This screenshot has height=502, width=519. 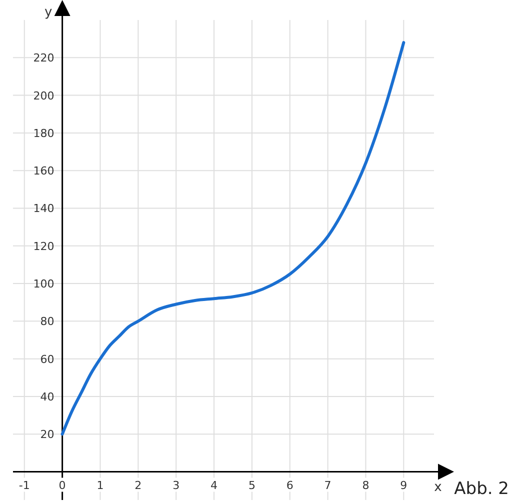 I want to click on y-tick-label: 160, so click(x=43, y=171).